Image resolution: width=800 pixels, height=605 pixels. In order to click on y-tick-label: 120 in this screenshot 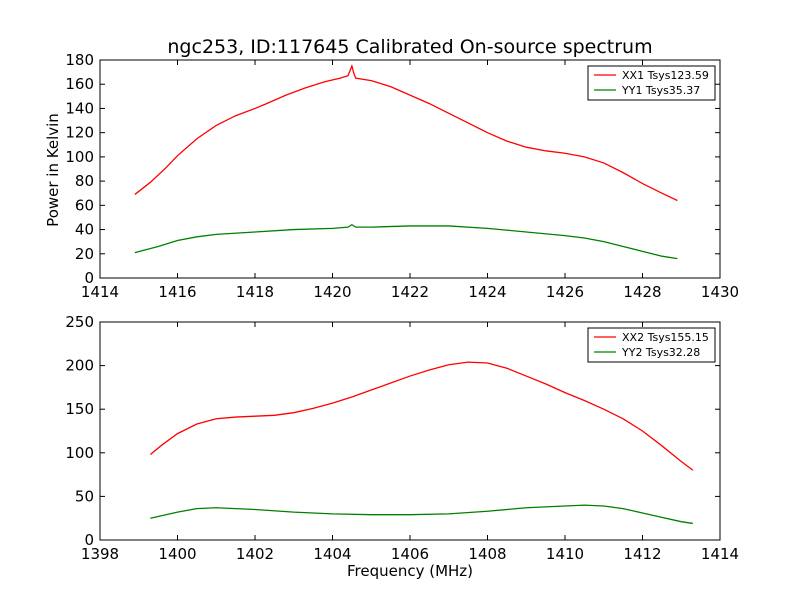, I will do `click(79, 133)`.